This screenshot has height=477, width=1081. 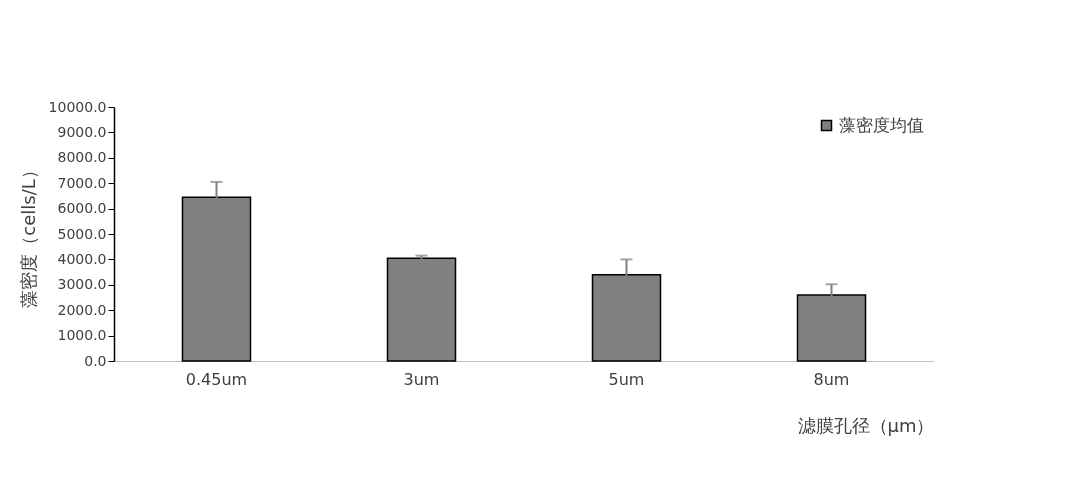 I want to click on y-tick-label: 10000.0, so click(x=77, y=106).